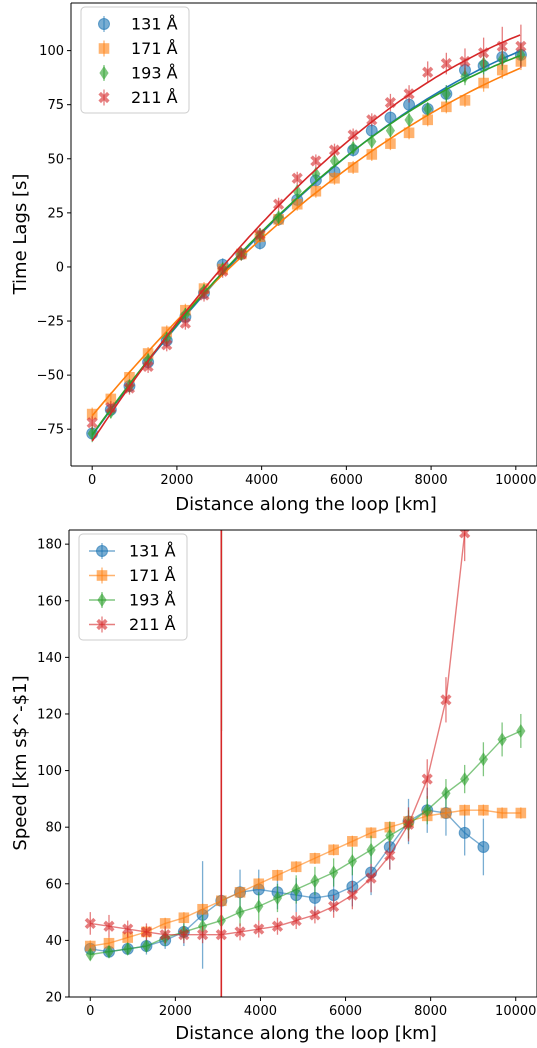 Image resolution: width=537 pixels, height=1048 pixels. Describe the element at coordinates (53, 941) in the screenshot. I see `y-tick-label: 40` at that location.